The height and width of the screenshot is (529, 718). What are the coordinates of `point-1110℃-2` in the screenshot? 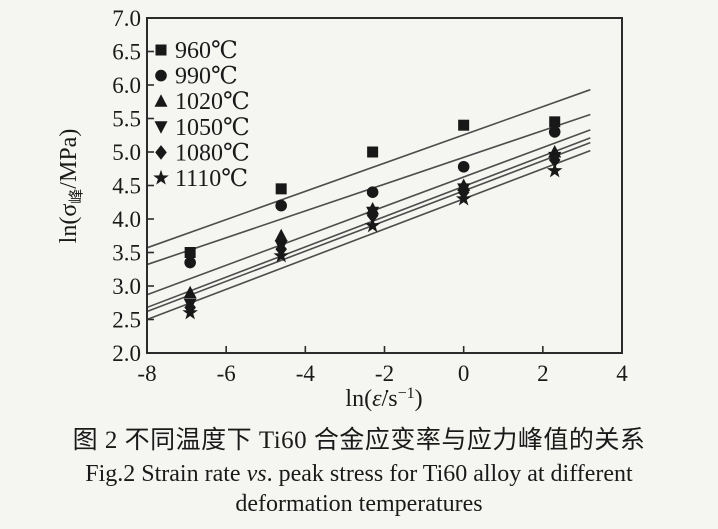 It's located at (372, 225).